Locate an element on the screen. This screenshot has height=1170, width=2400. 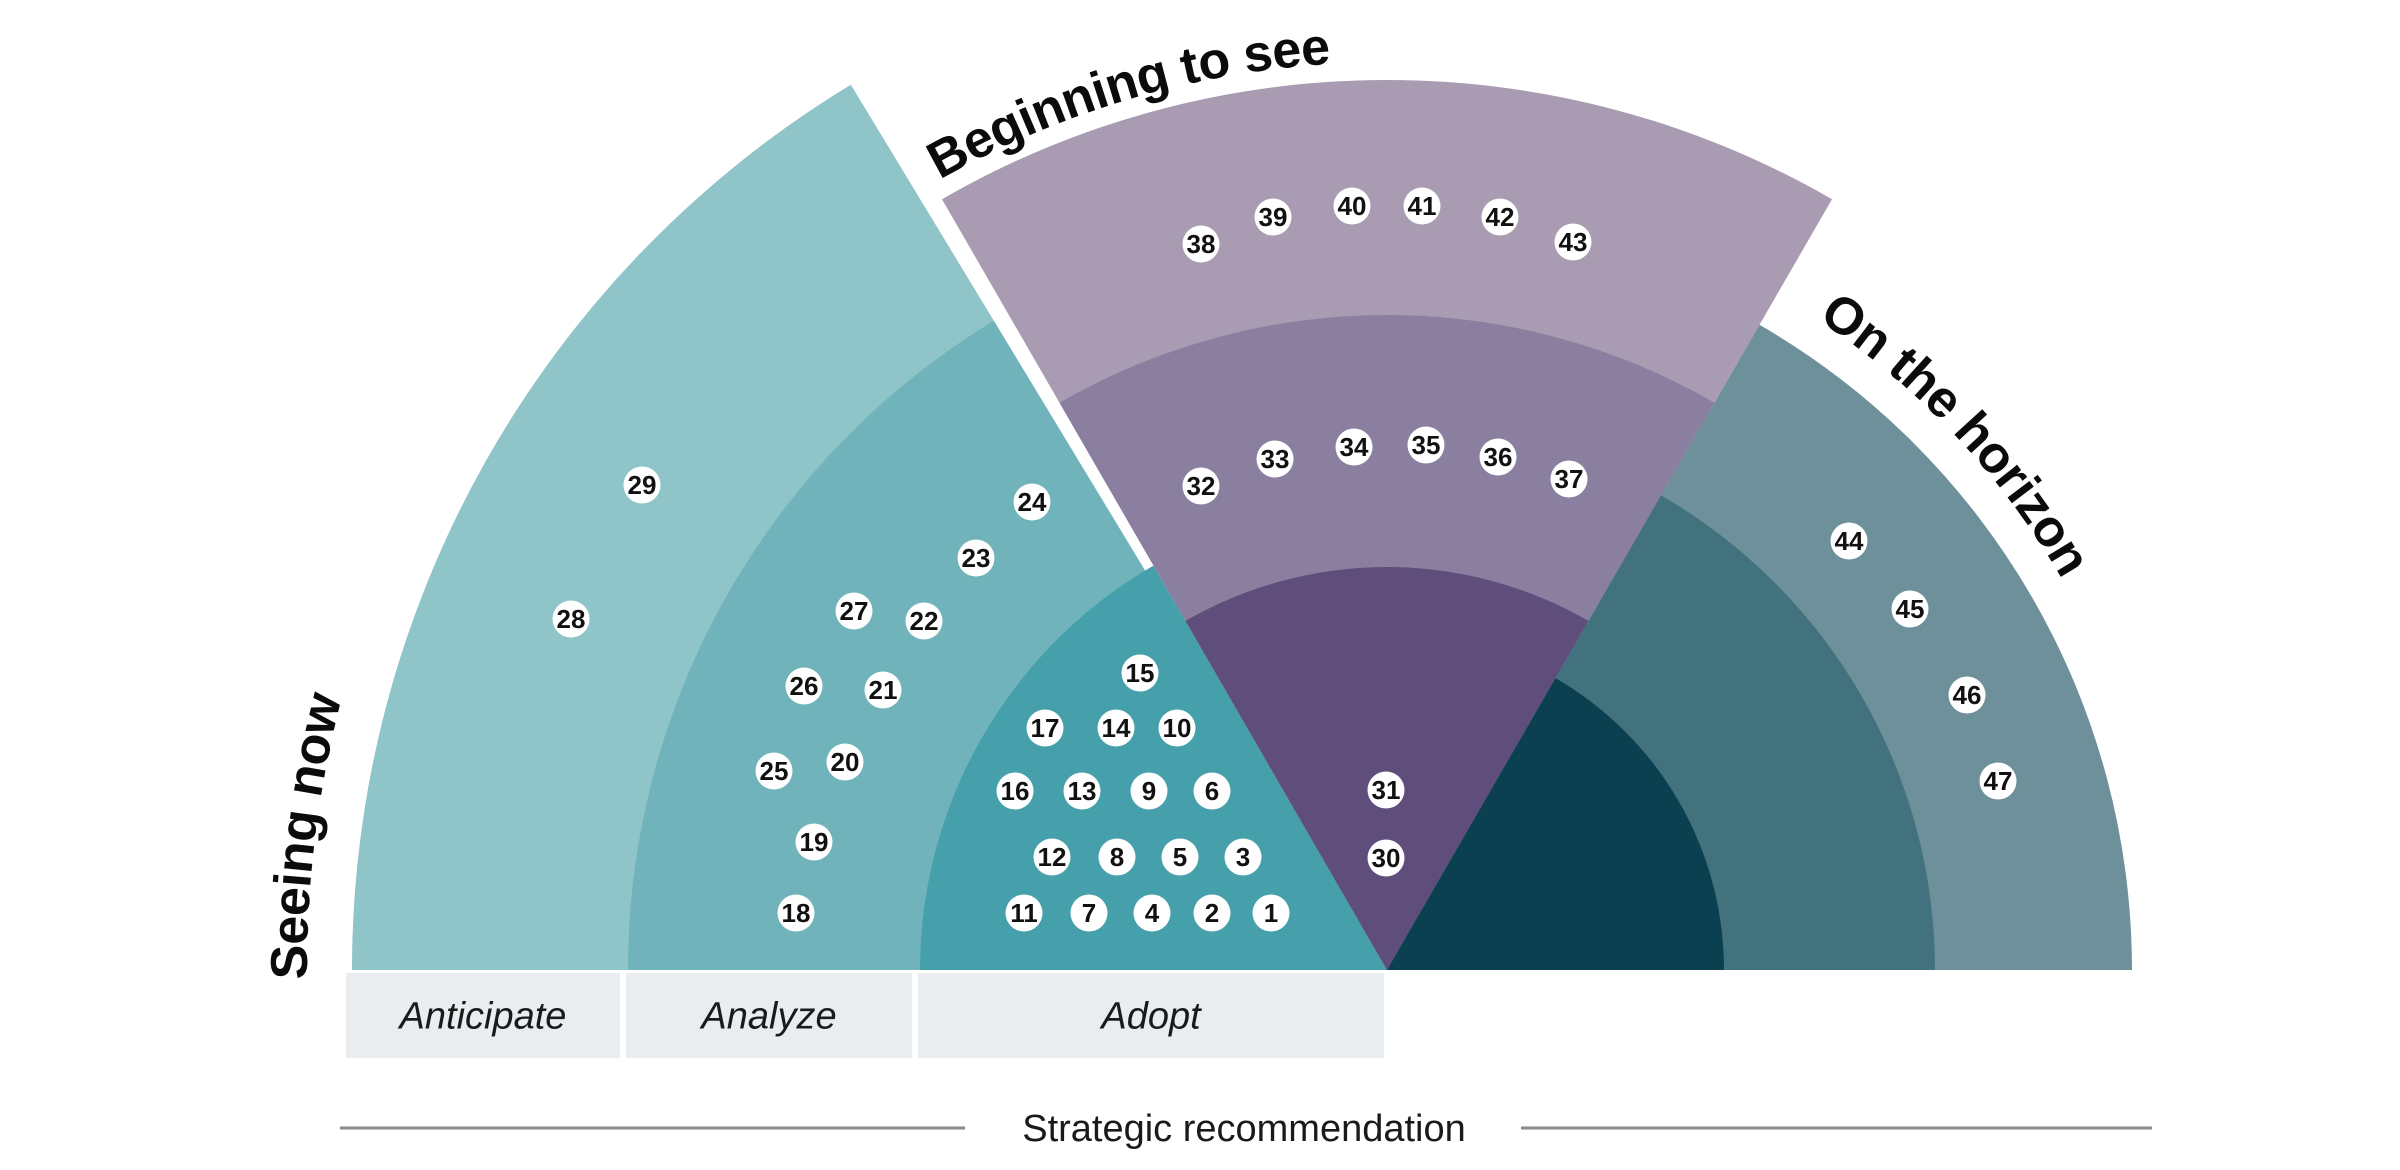
radar-dot-8: 8 is located at coordinates (1117, 857).